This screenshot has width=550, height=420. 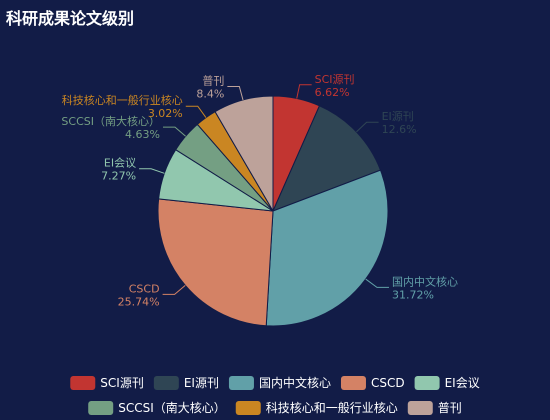 I want to click on slice-label-name-4: EI会议, so click(x=120, y=163).